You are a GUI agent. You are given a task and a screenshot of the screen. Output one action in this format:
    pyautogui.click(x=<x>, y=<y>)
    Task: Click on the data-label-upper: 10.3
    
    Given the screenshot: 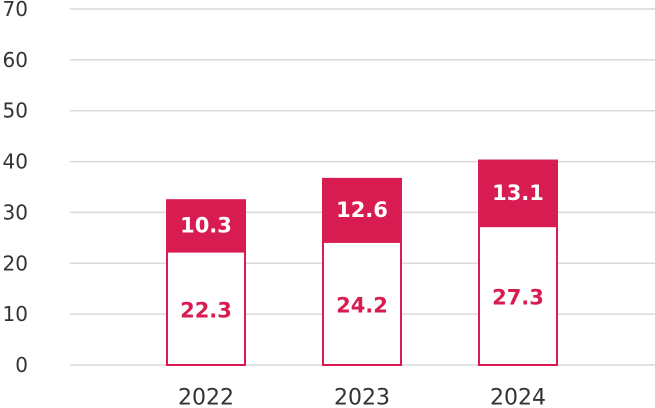 What is the action you would take?
    pyautogui.click(x=206, y=225)
    